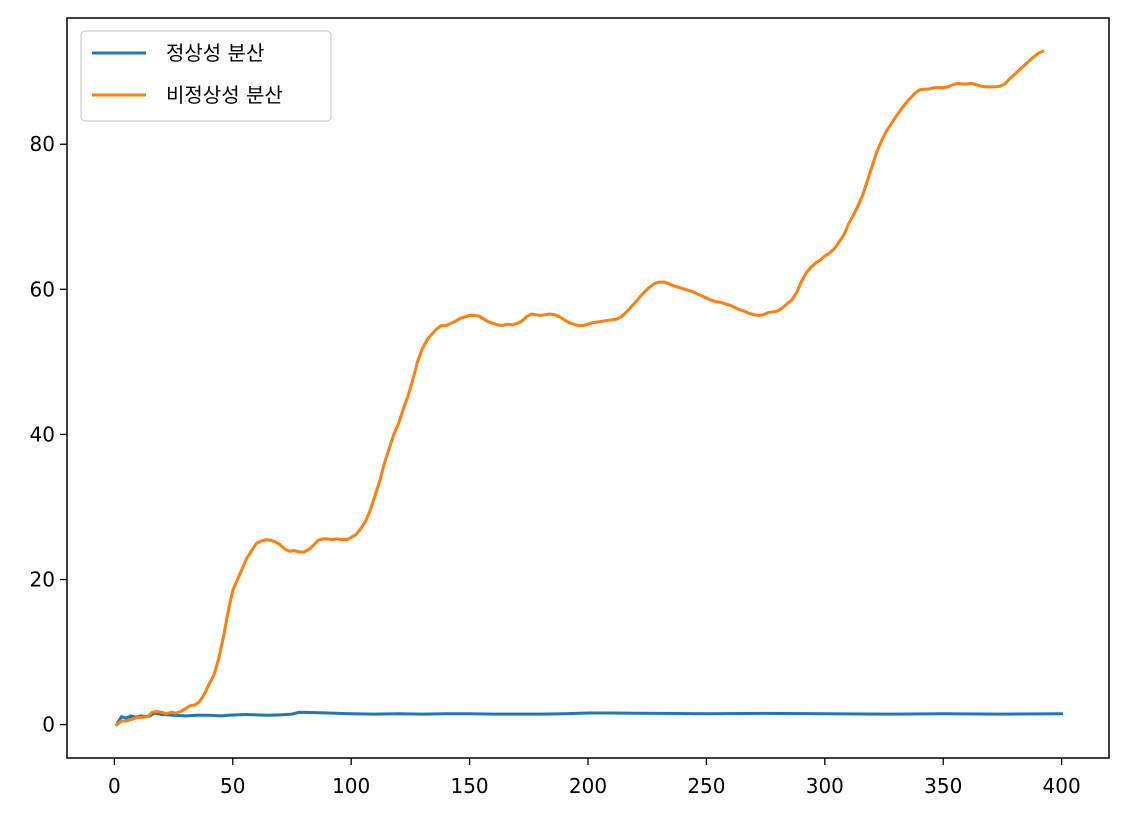 The width and height of the screenshot is (1128, 823). Describe the element at coordinates (42, 434) in the screenshot. I see `y-tick-label: 40` at that location.